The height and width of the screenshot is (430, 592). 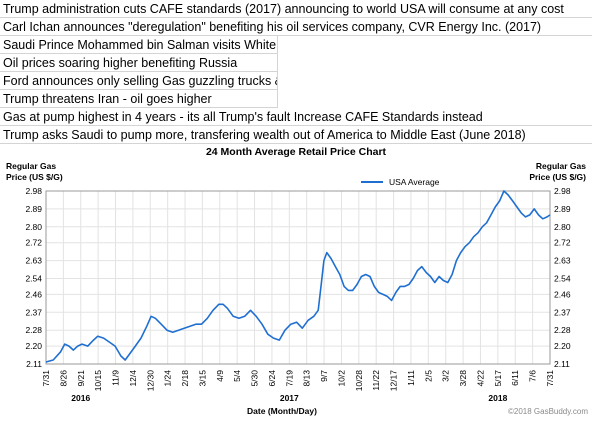 I want to click on x-tick-label: 3/15, so click(x=202, y=378).